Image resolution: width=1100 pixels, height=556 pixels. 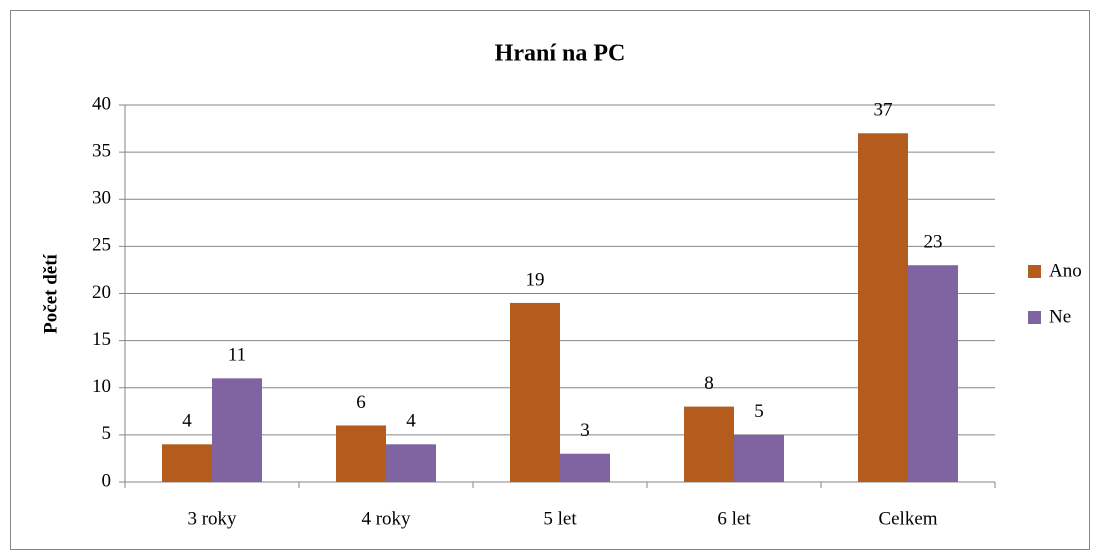 I want to click on data-label: 19, so click(x=535, y=279).